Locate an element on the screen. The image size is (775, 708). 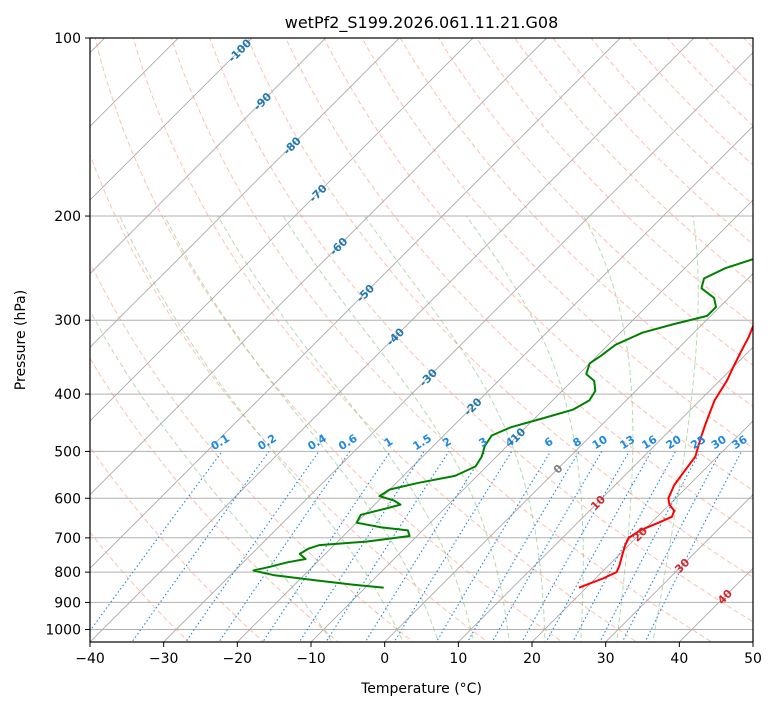
x-tick-label: 40 is located at coordinates (679, 659).